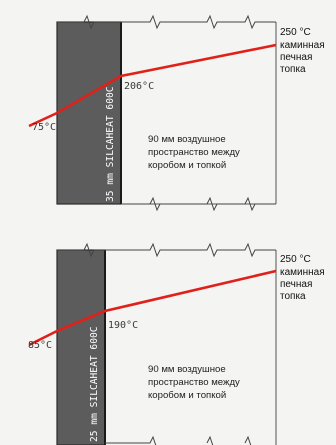 Image resolution: width=336 pixels, height=445 pixels. What do you see at coordinates (110, 144) in the screenshot?
I see `top-board-label: 35 mm SILCAHEAT 600C` at bounding box center [110, 144].